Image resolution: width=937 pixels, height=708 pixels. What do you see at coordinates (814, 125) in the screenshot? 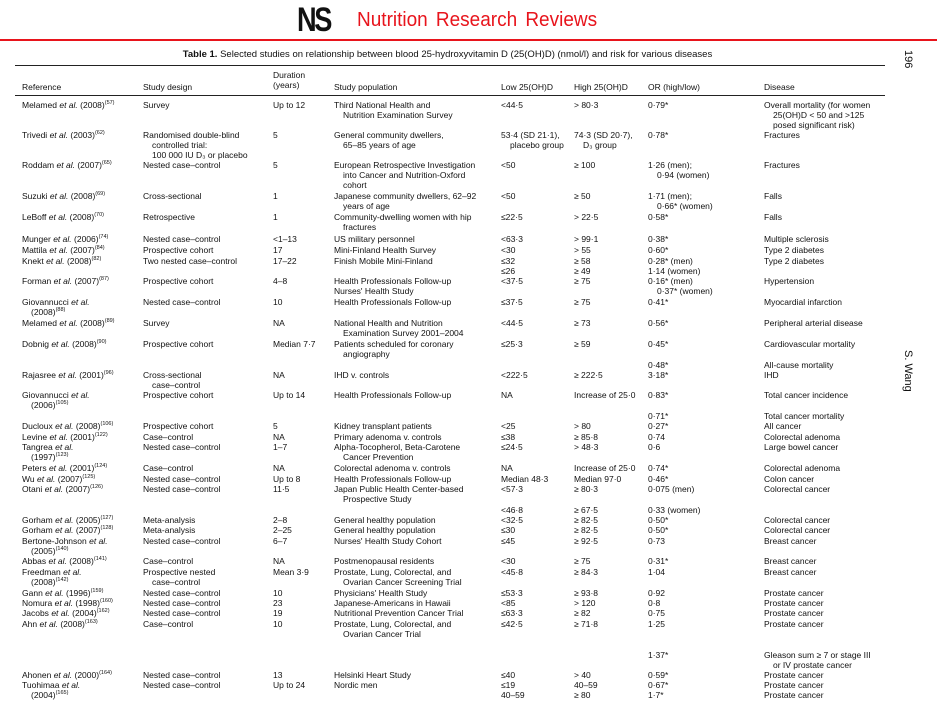
I see `disease-line: posed significant risk)` at bounding box center [814, 125].